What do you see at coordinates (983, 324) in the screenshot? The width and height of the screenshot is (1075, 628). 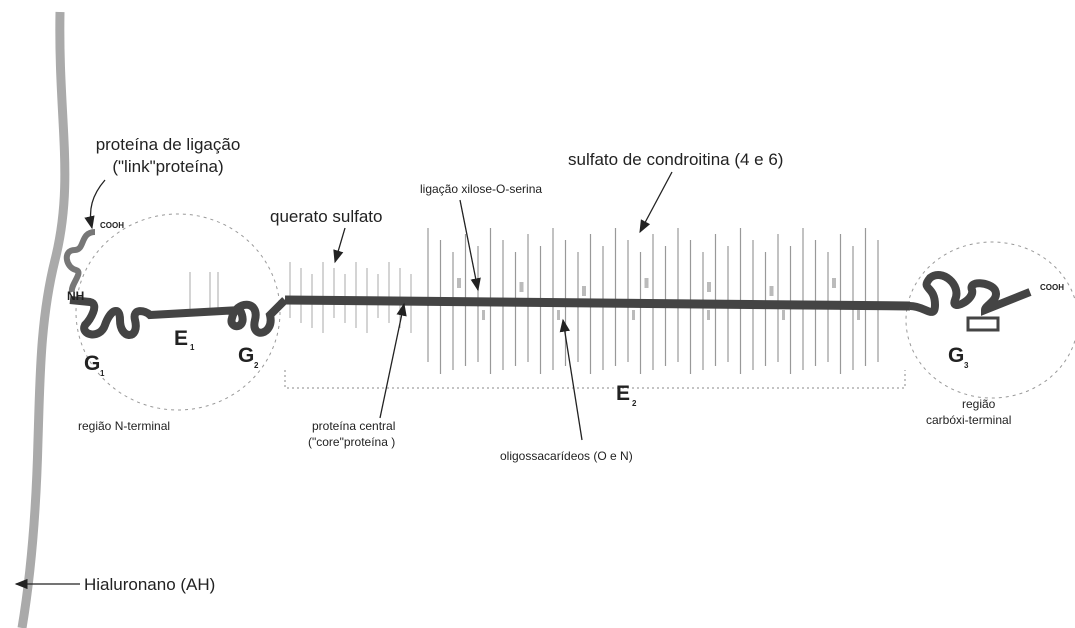 I see `disulfide` at bounding box center [983, 324].